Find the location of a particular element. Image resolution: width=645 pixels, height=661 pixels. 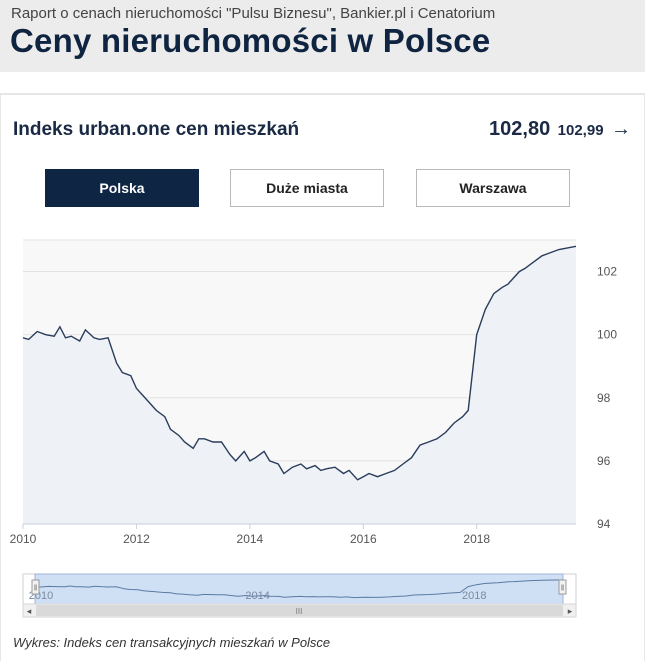

y-axis-ticks: 94 96 98 100 102 is located at coordinates (607, 398).